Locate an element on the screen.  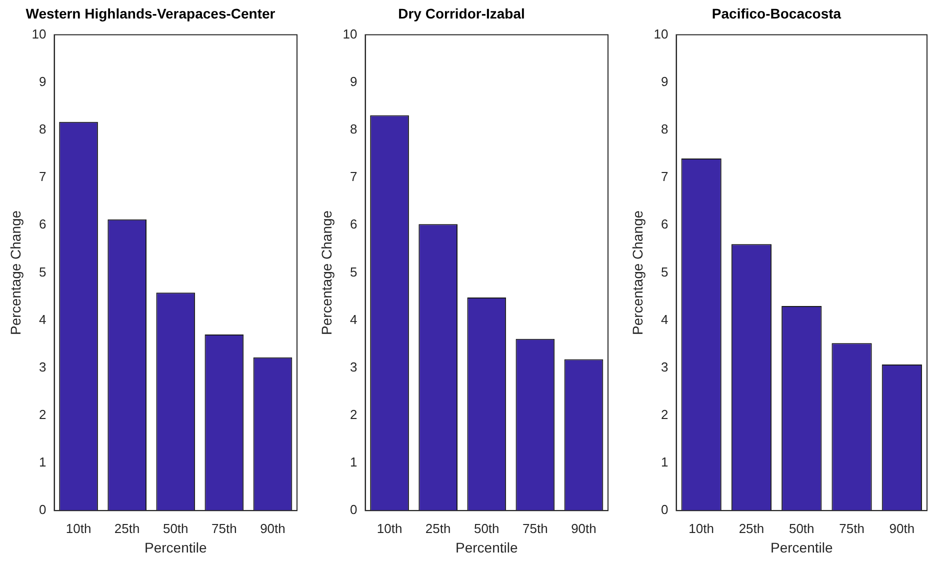
chart-title: Dry Corridor-Izabal is located at coordinates (461, 13).